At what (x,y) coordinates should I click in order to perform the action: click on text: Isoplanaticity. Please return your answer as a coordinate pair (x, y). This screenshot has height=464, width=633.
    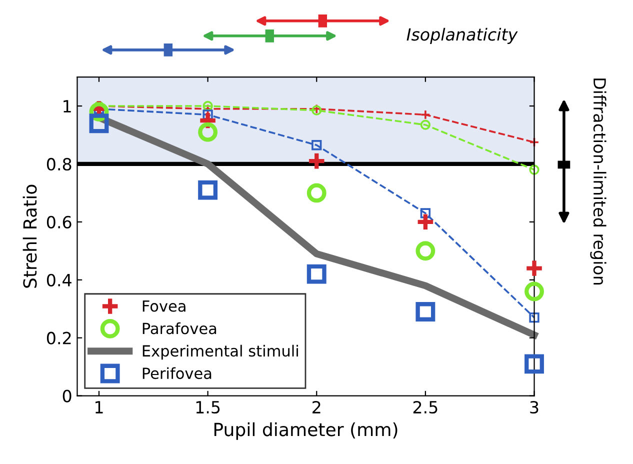
    Looking at the image, I should click on (462, 36).